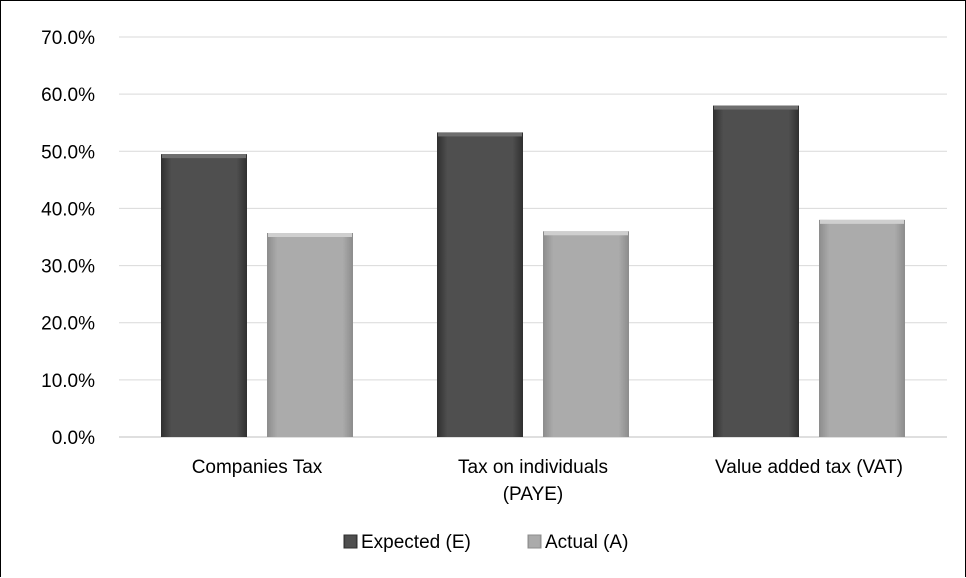 This screenshot has width=966, height=578. Describe the element at coordinates (68, 267) in the screenshot. I see `y-tick-label: 30.0%` at that location.